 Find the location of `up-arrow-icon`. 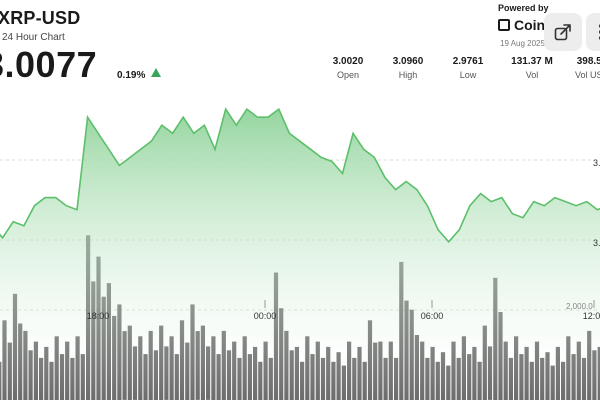

up-arrow-icon is located at coordinates (156, 72).